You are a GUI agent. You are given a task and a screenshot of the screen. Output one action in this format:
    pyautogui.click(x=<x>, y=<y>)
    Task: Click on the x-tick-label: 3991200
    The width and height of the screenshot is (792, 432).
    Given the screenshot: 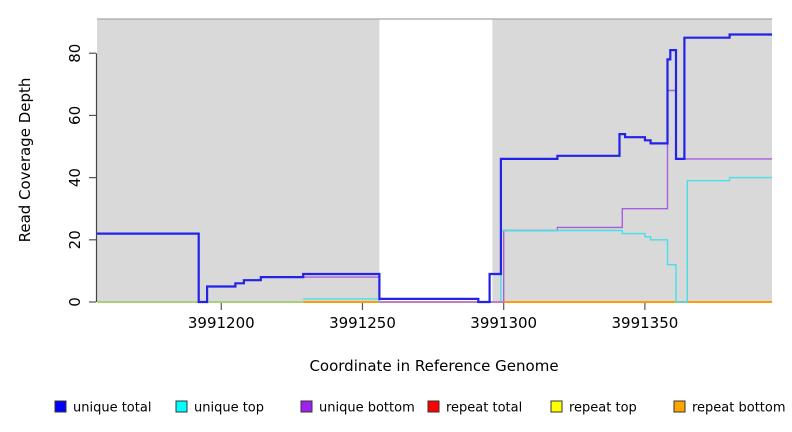 What is the action you would take?
    pyautogui.click(x=221, y=323)
    